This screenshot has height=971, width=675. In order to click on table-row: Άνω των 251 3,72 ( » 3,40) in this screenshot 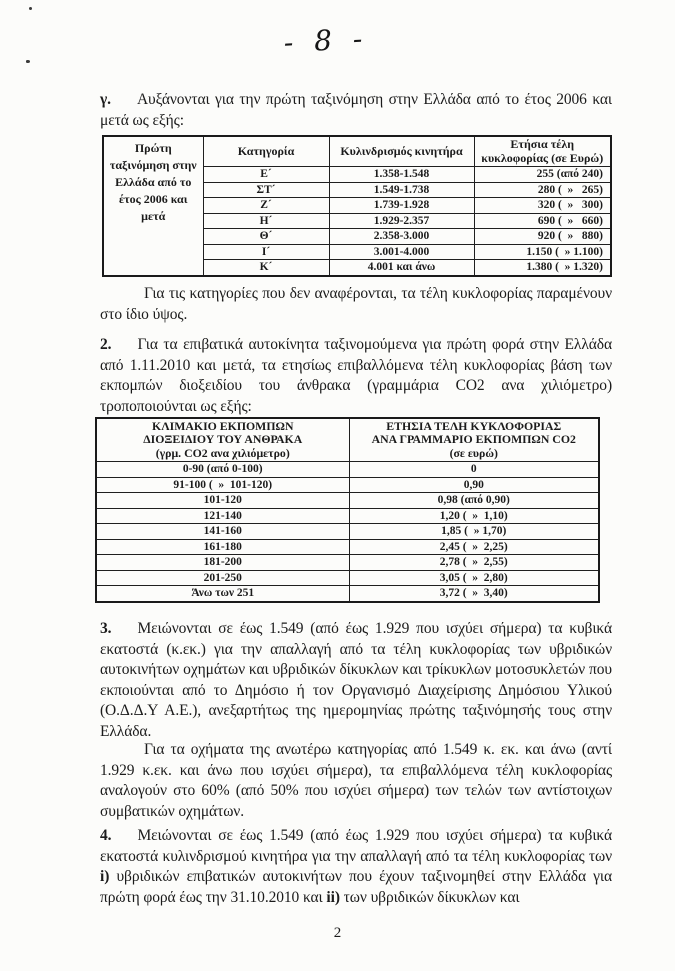, I will do `click(347, 593)`.